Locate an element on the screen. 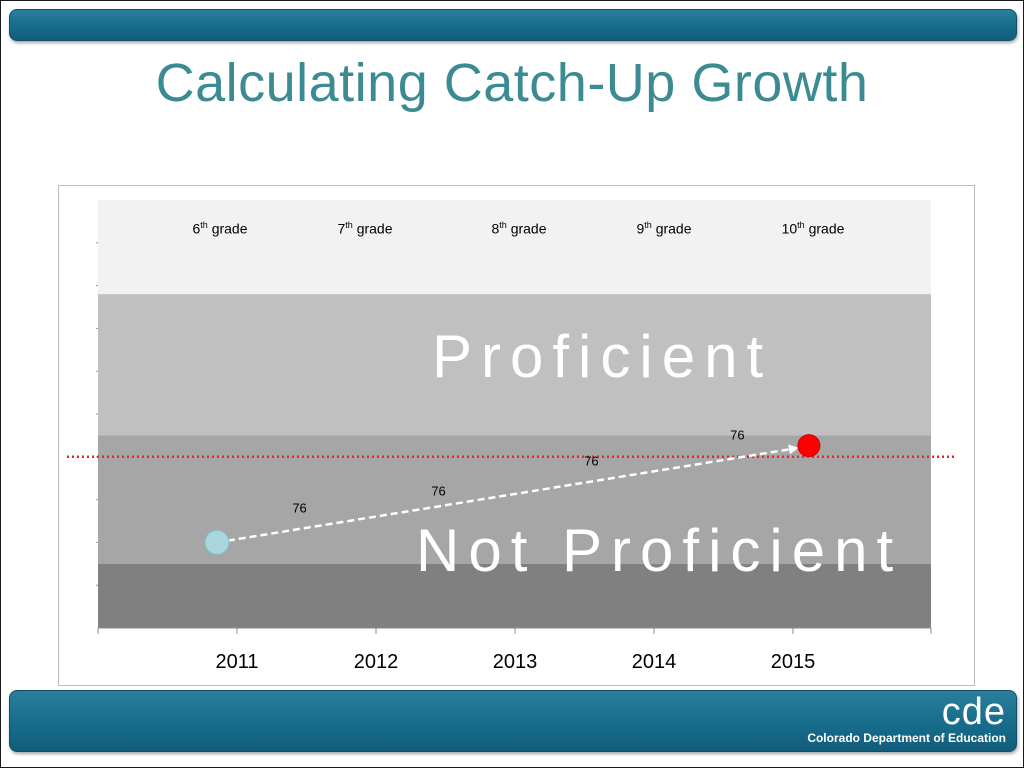  grade-label-6: 6th grade is located at coordinates (220, 228).